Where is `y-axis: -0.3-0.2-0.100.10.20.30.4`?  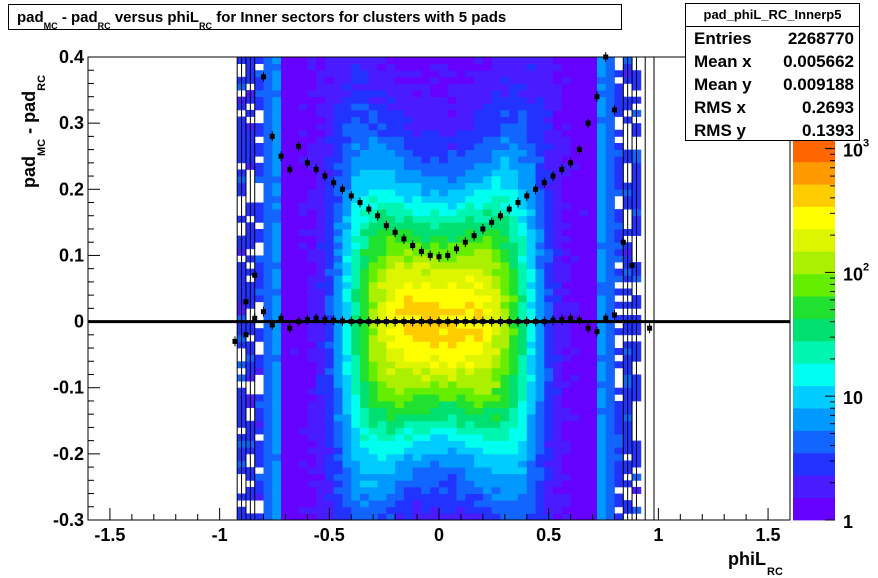
y-axis: -0.3-0.2-0.100.10.20.30.4 is located at coordinates (76, 288).